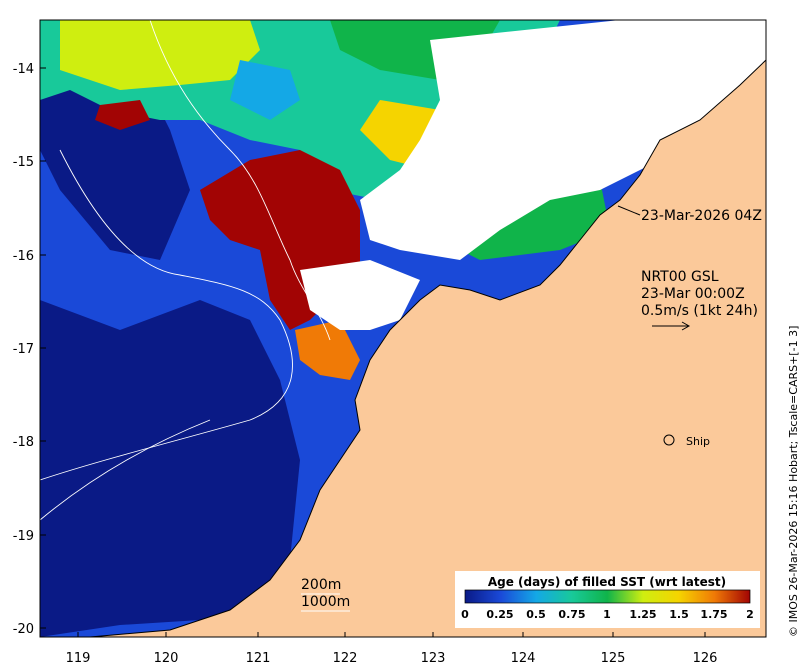  What do you see at coordinates (321, 585) in the screenshot?
I see `contour-200m-label: 200m` at bounding box center [321, 585].